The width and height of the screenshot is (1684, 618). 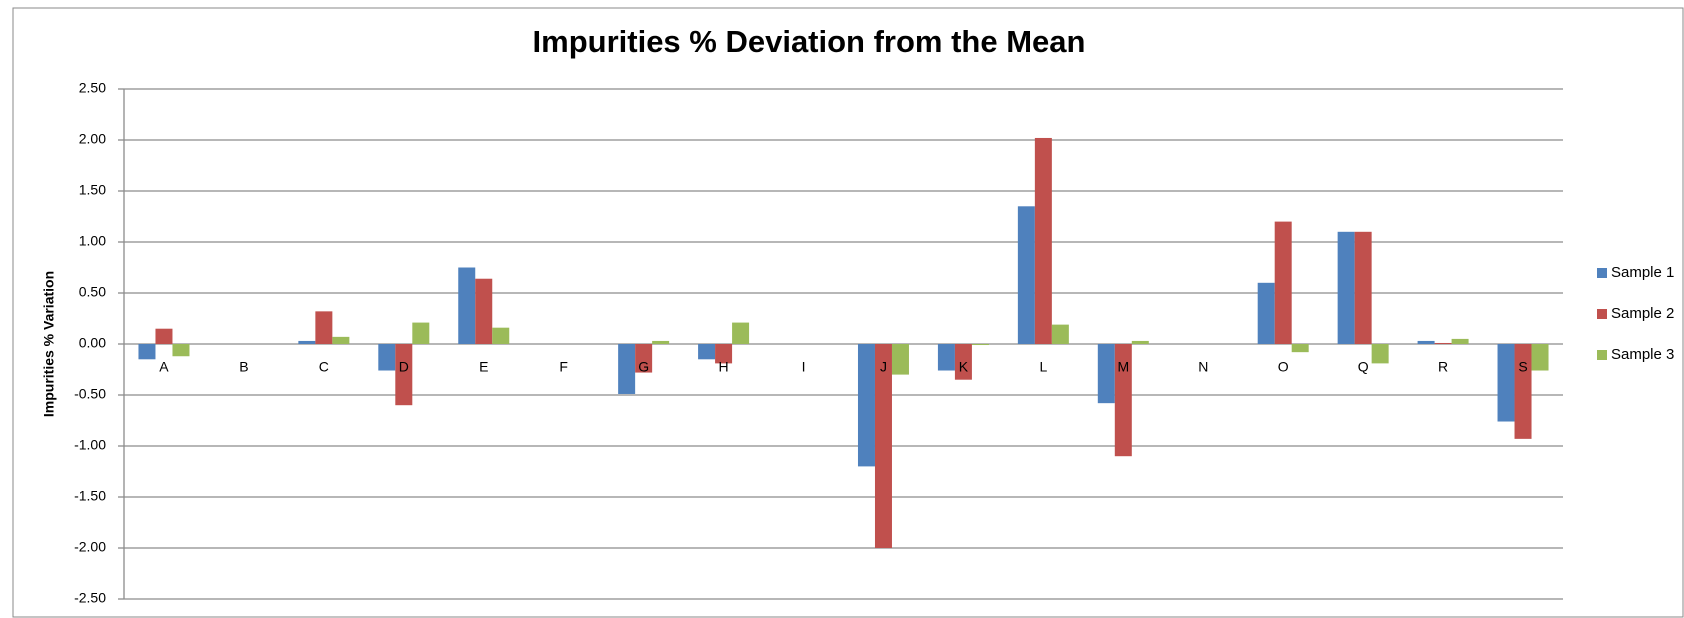 I want to click on x-tick-label: D, so click(x=404, y=367).